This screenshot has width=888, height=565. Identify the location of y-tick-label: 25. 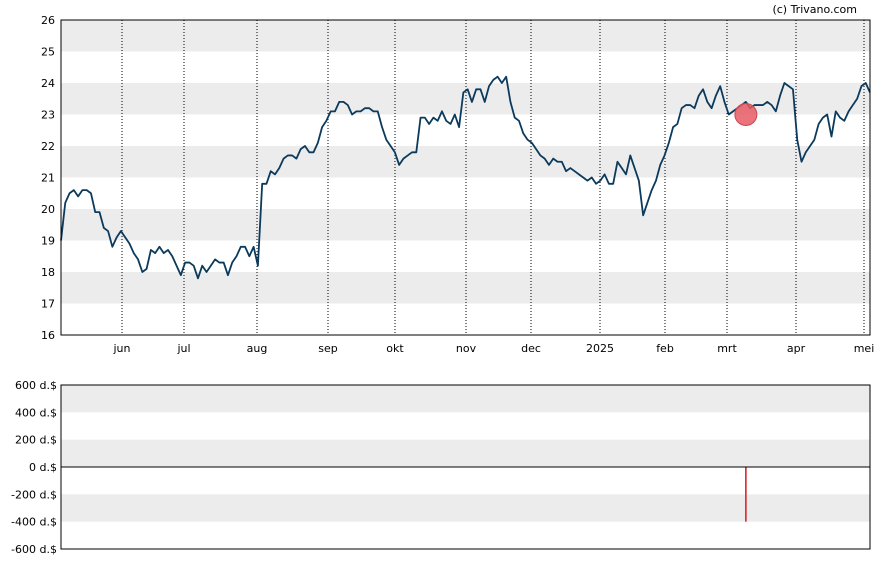
(48, 52).